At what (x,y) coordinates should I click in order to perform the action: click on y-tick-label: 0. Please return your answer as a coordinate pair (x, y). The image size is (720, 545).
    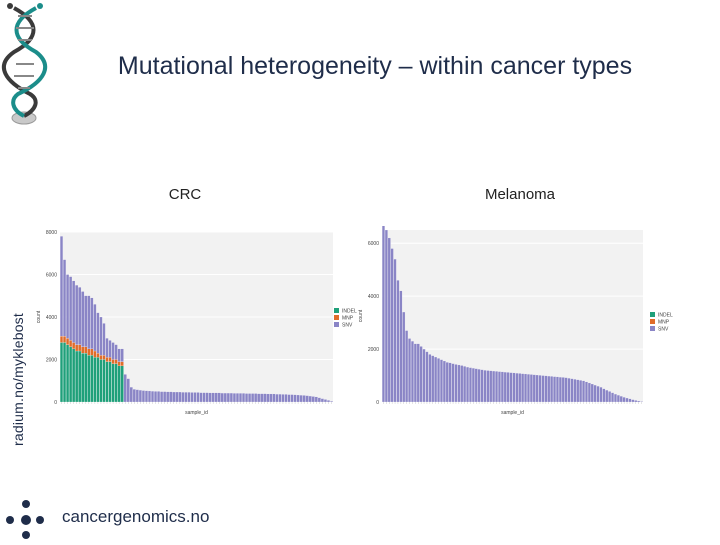
    Looking at the image, I should click on (55, 403).